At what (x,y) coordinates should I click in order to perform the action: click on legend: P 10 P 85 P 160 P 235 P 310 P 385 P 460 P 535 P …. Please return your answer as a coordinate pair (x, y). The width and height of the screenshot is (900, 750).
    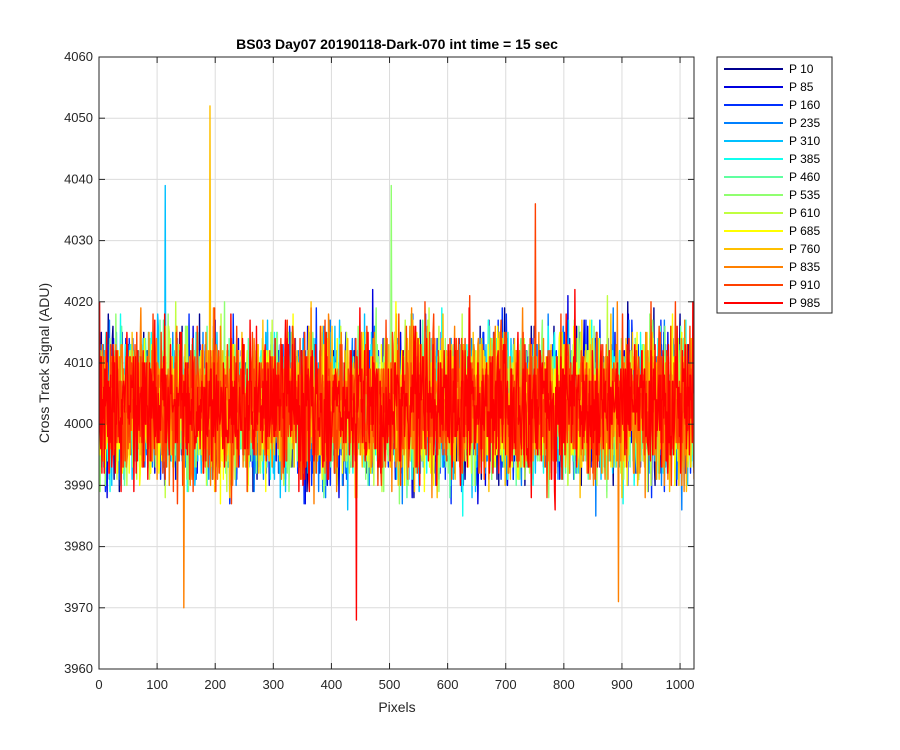
    Looking at the image, I should click on (774, 185).